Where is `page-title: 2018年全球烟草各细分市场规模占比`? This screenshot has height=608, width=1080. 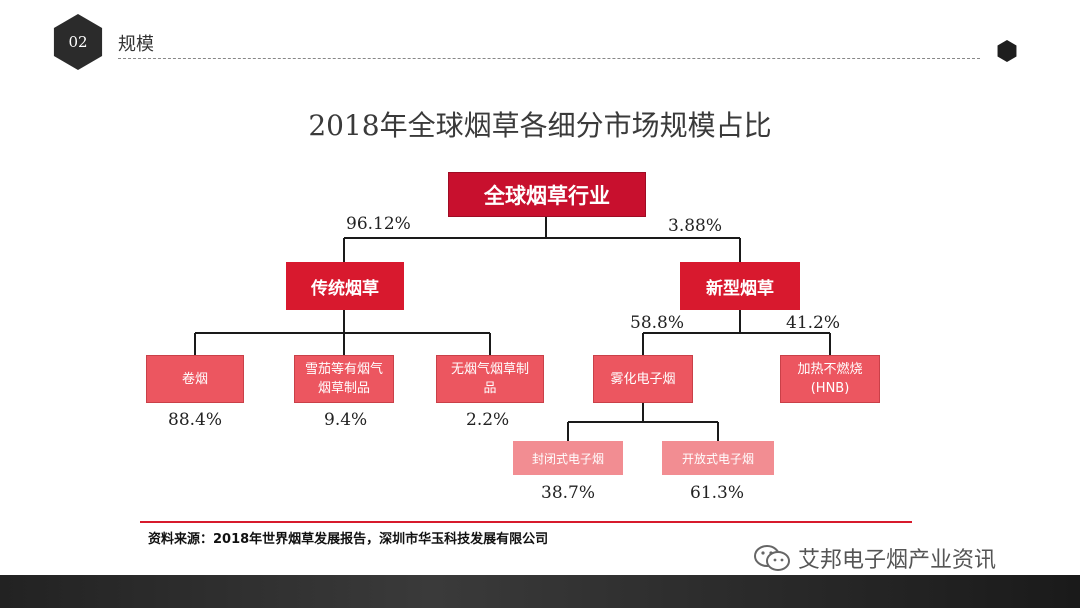
page-title: 2018年全球烟草各细分市场规模占比 is located at coordinates (540, 125).